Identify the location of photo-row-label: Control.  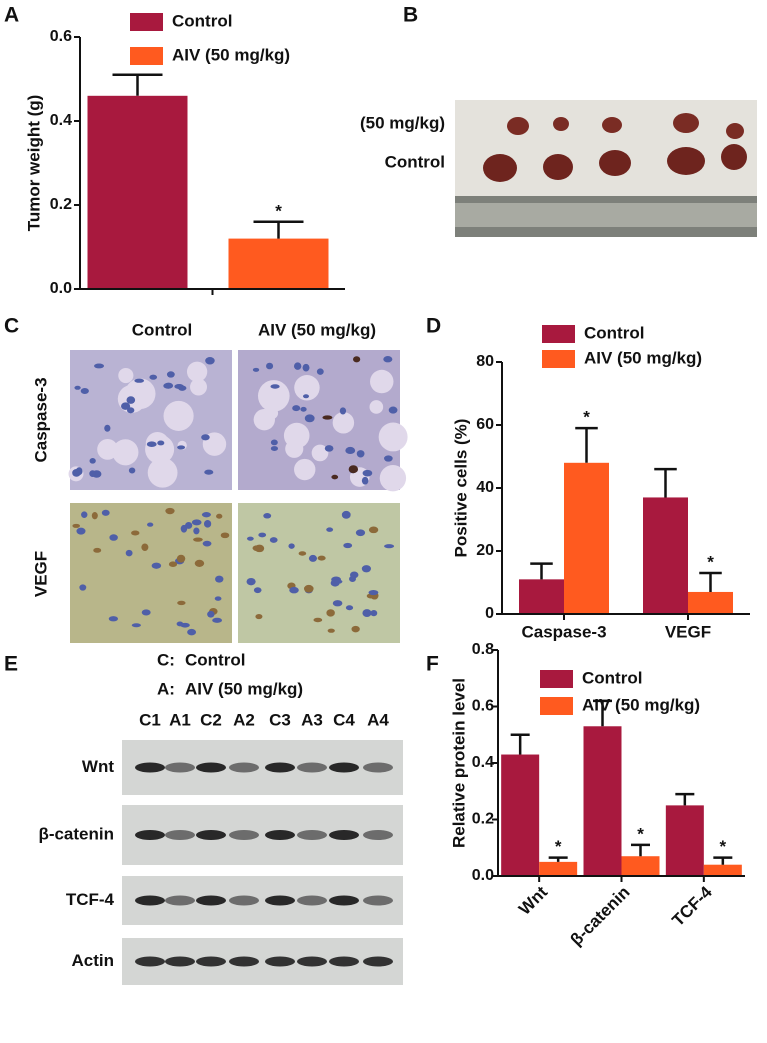
(415, 161).